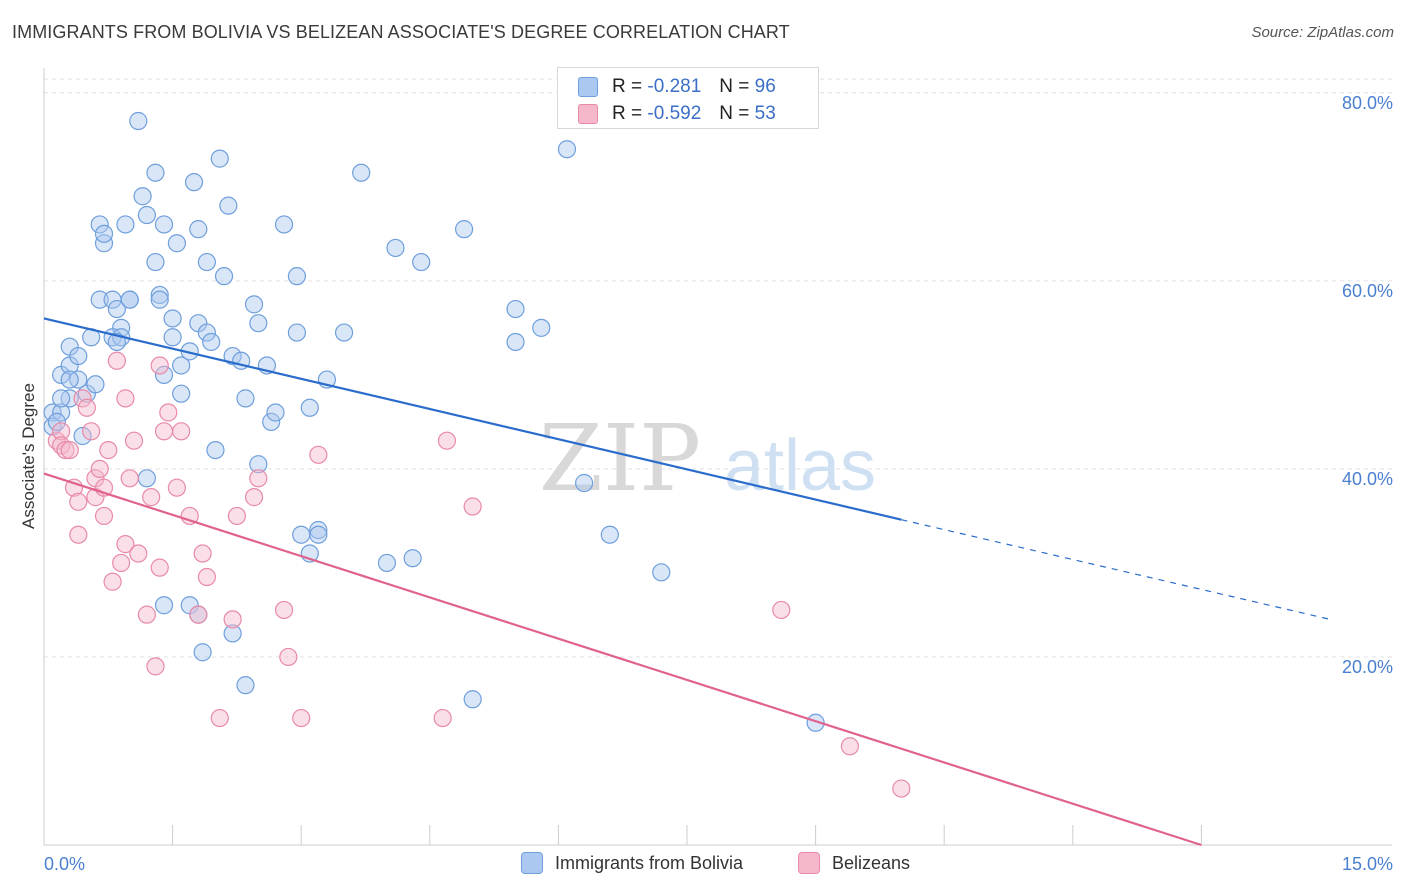 Image resolution: width=1406 pixels, height=892 pixels. Describe the element at coordinates (1367, 291) in the screenshot. I see `y-tick-label: 60.0%` at that location.